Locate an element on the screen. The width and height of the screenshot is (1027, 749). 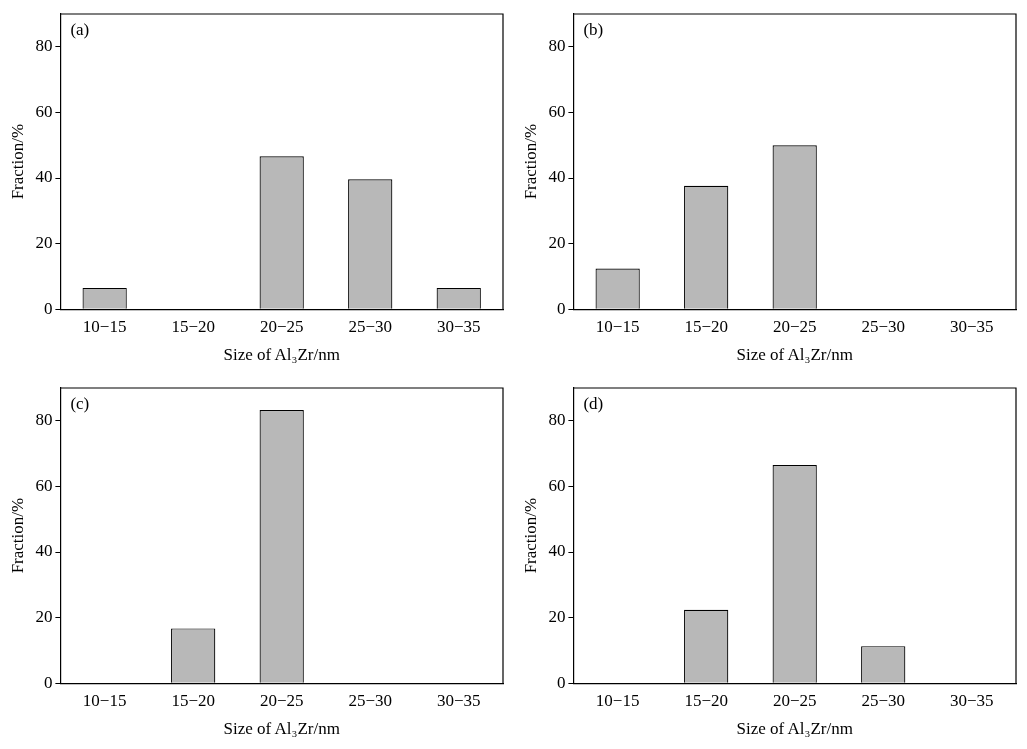
chart-title: (a) is located at coordinates (80, 29).